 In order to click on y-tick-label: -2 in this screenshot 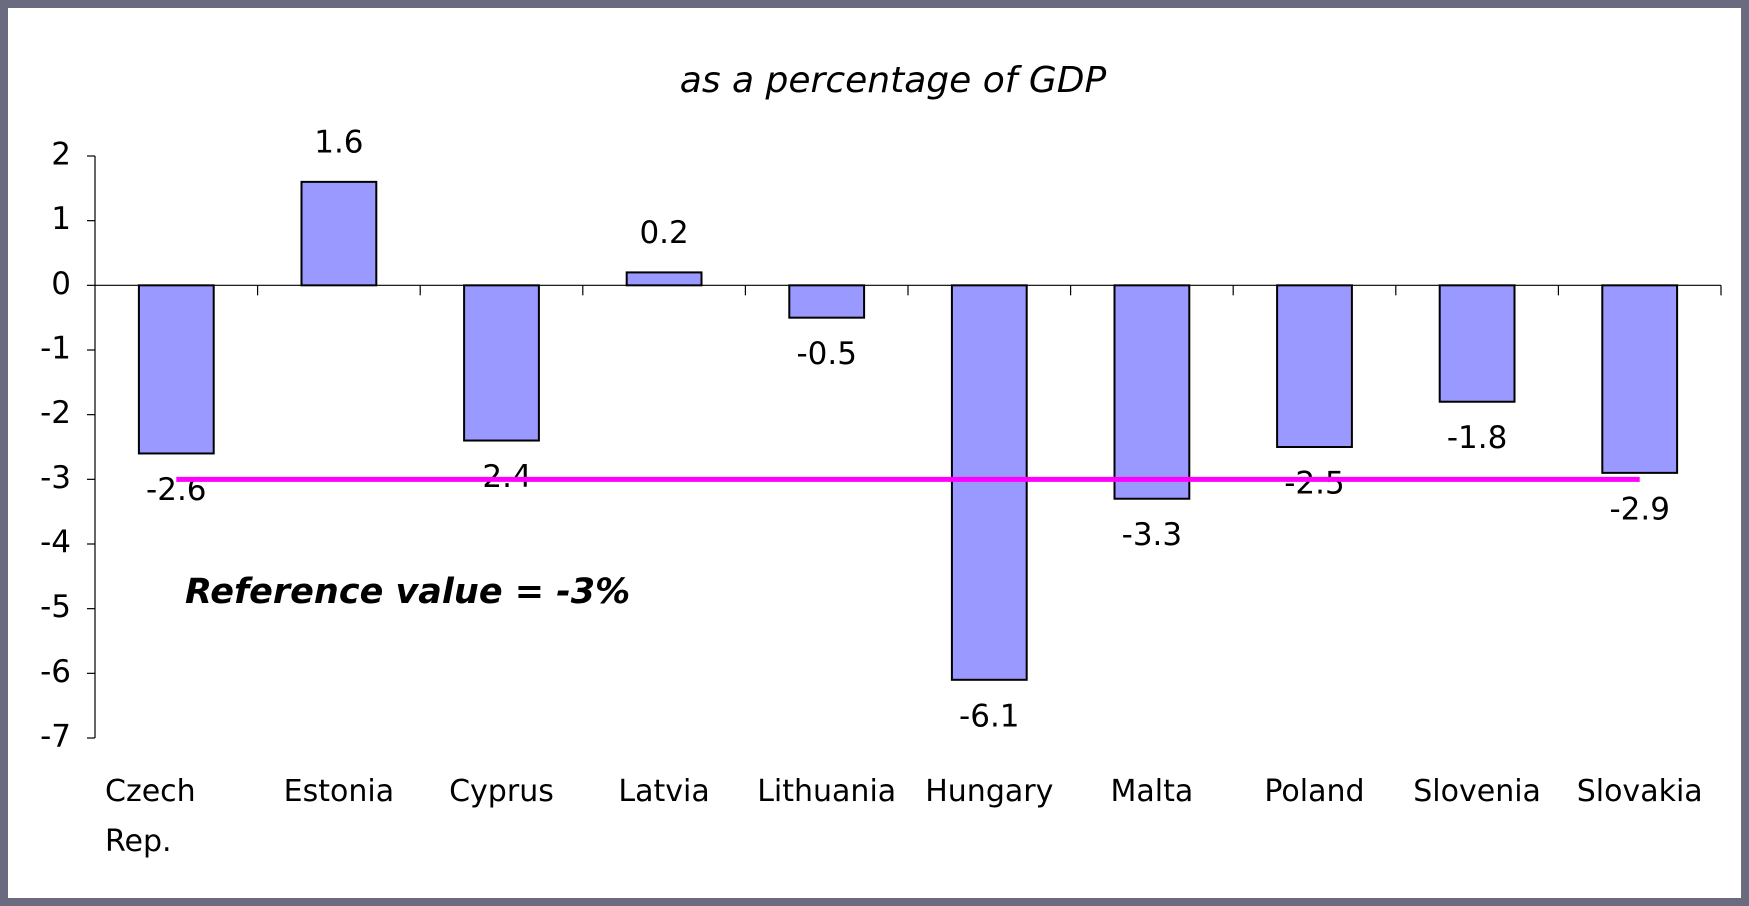, I will do `click(55, 413)`.